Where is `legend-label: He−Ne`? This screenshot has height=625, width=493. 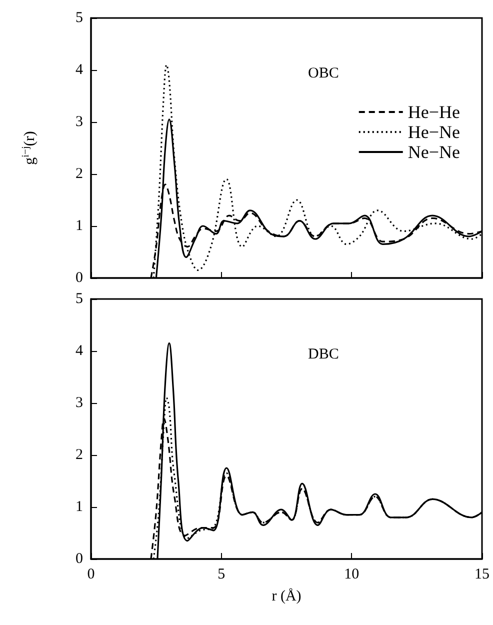 legend-label: He−Ne is located at coordinates (434, 132).